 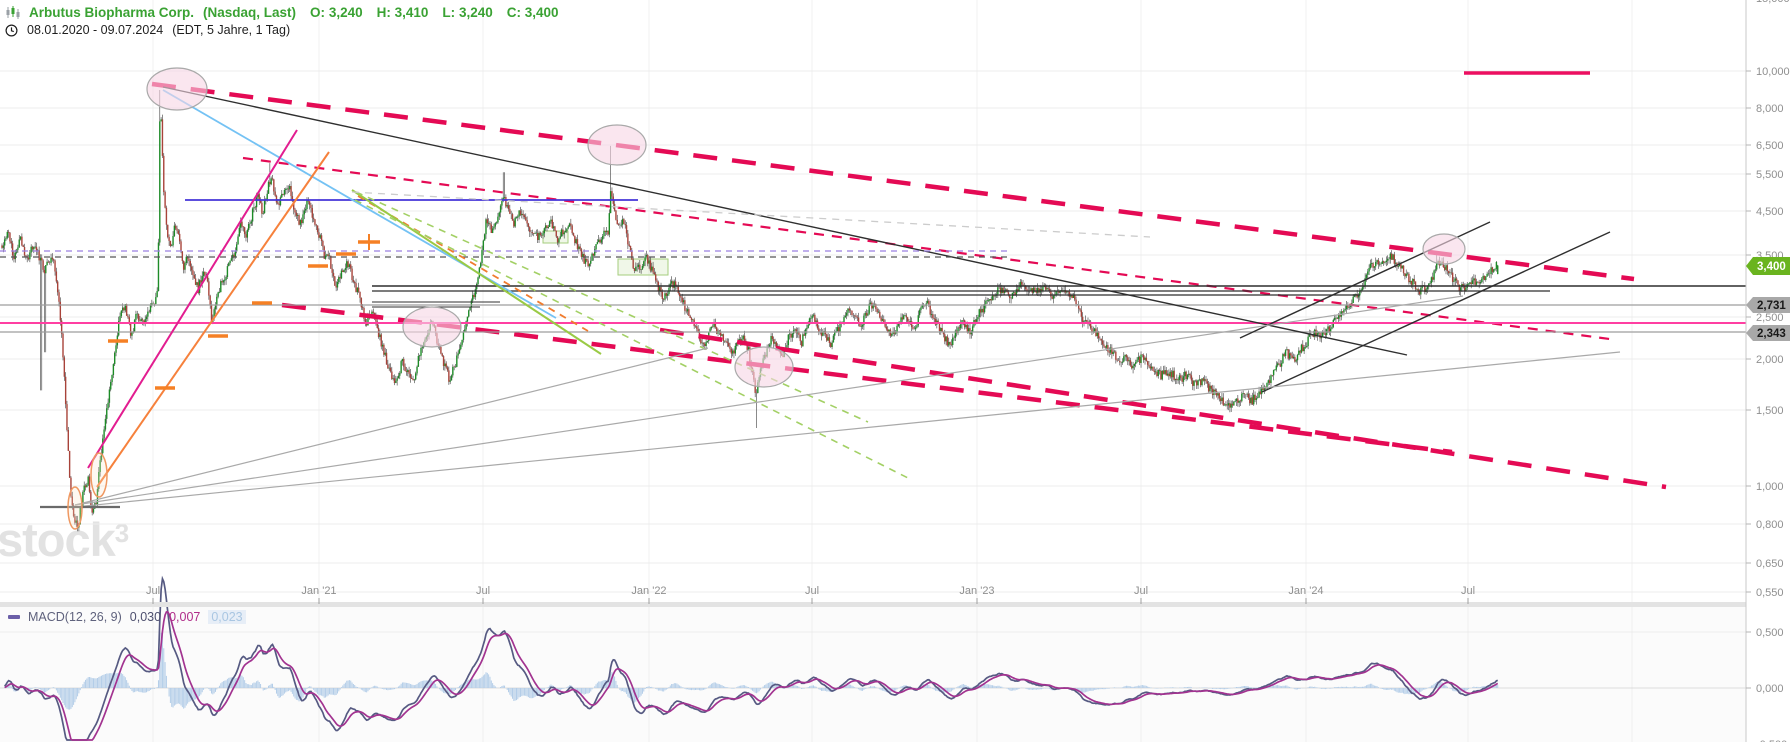 I want to click on price-tick-label: 5,500, so click(x=1770, y=175).